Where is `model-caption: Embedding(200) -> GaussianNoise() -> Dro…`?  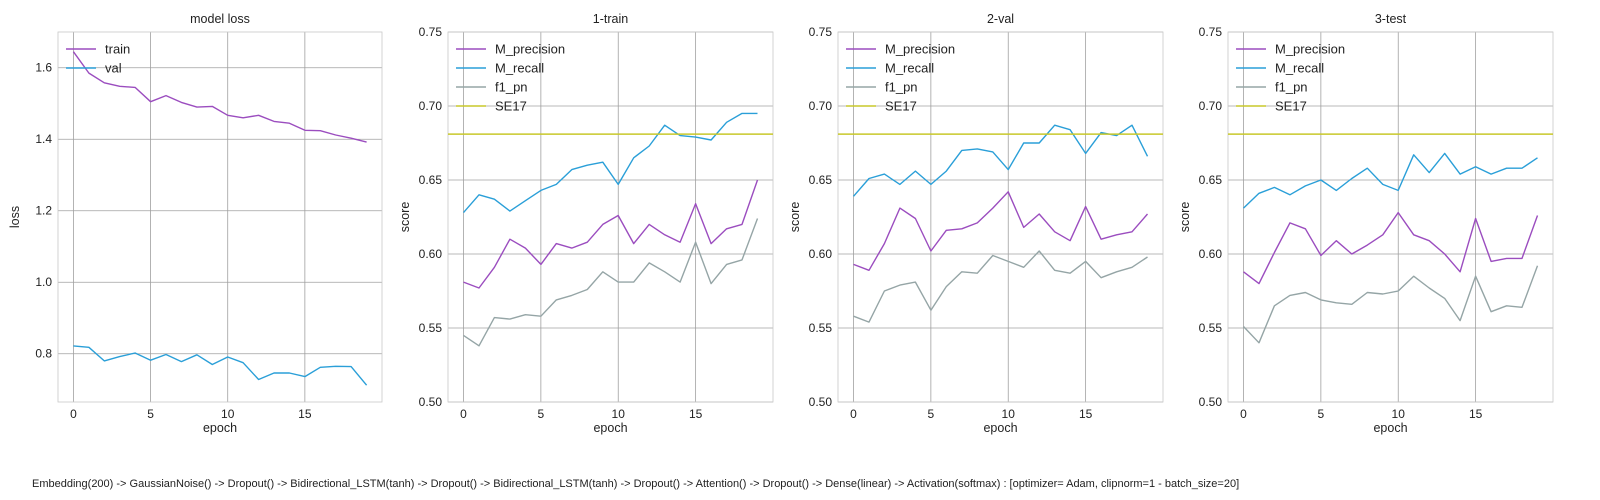
model-caption: Embedding(200) -> GaussianNoise() -> Dro… is located at coordinates (636, 484).